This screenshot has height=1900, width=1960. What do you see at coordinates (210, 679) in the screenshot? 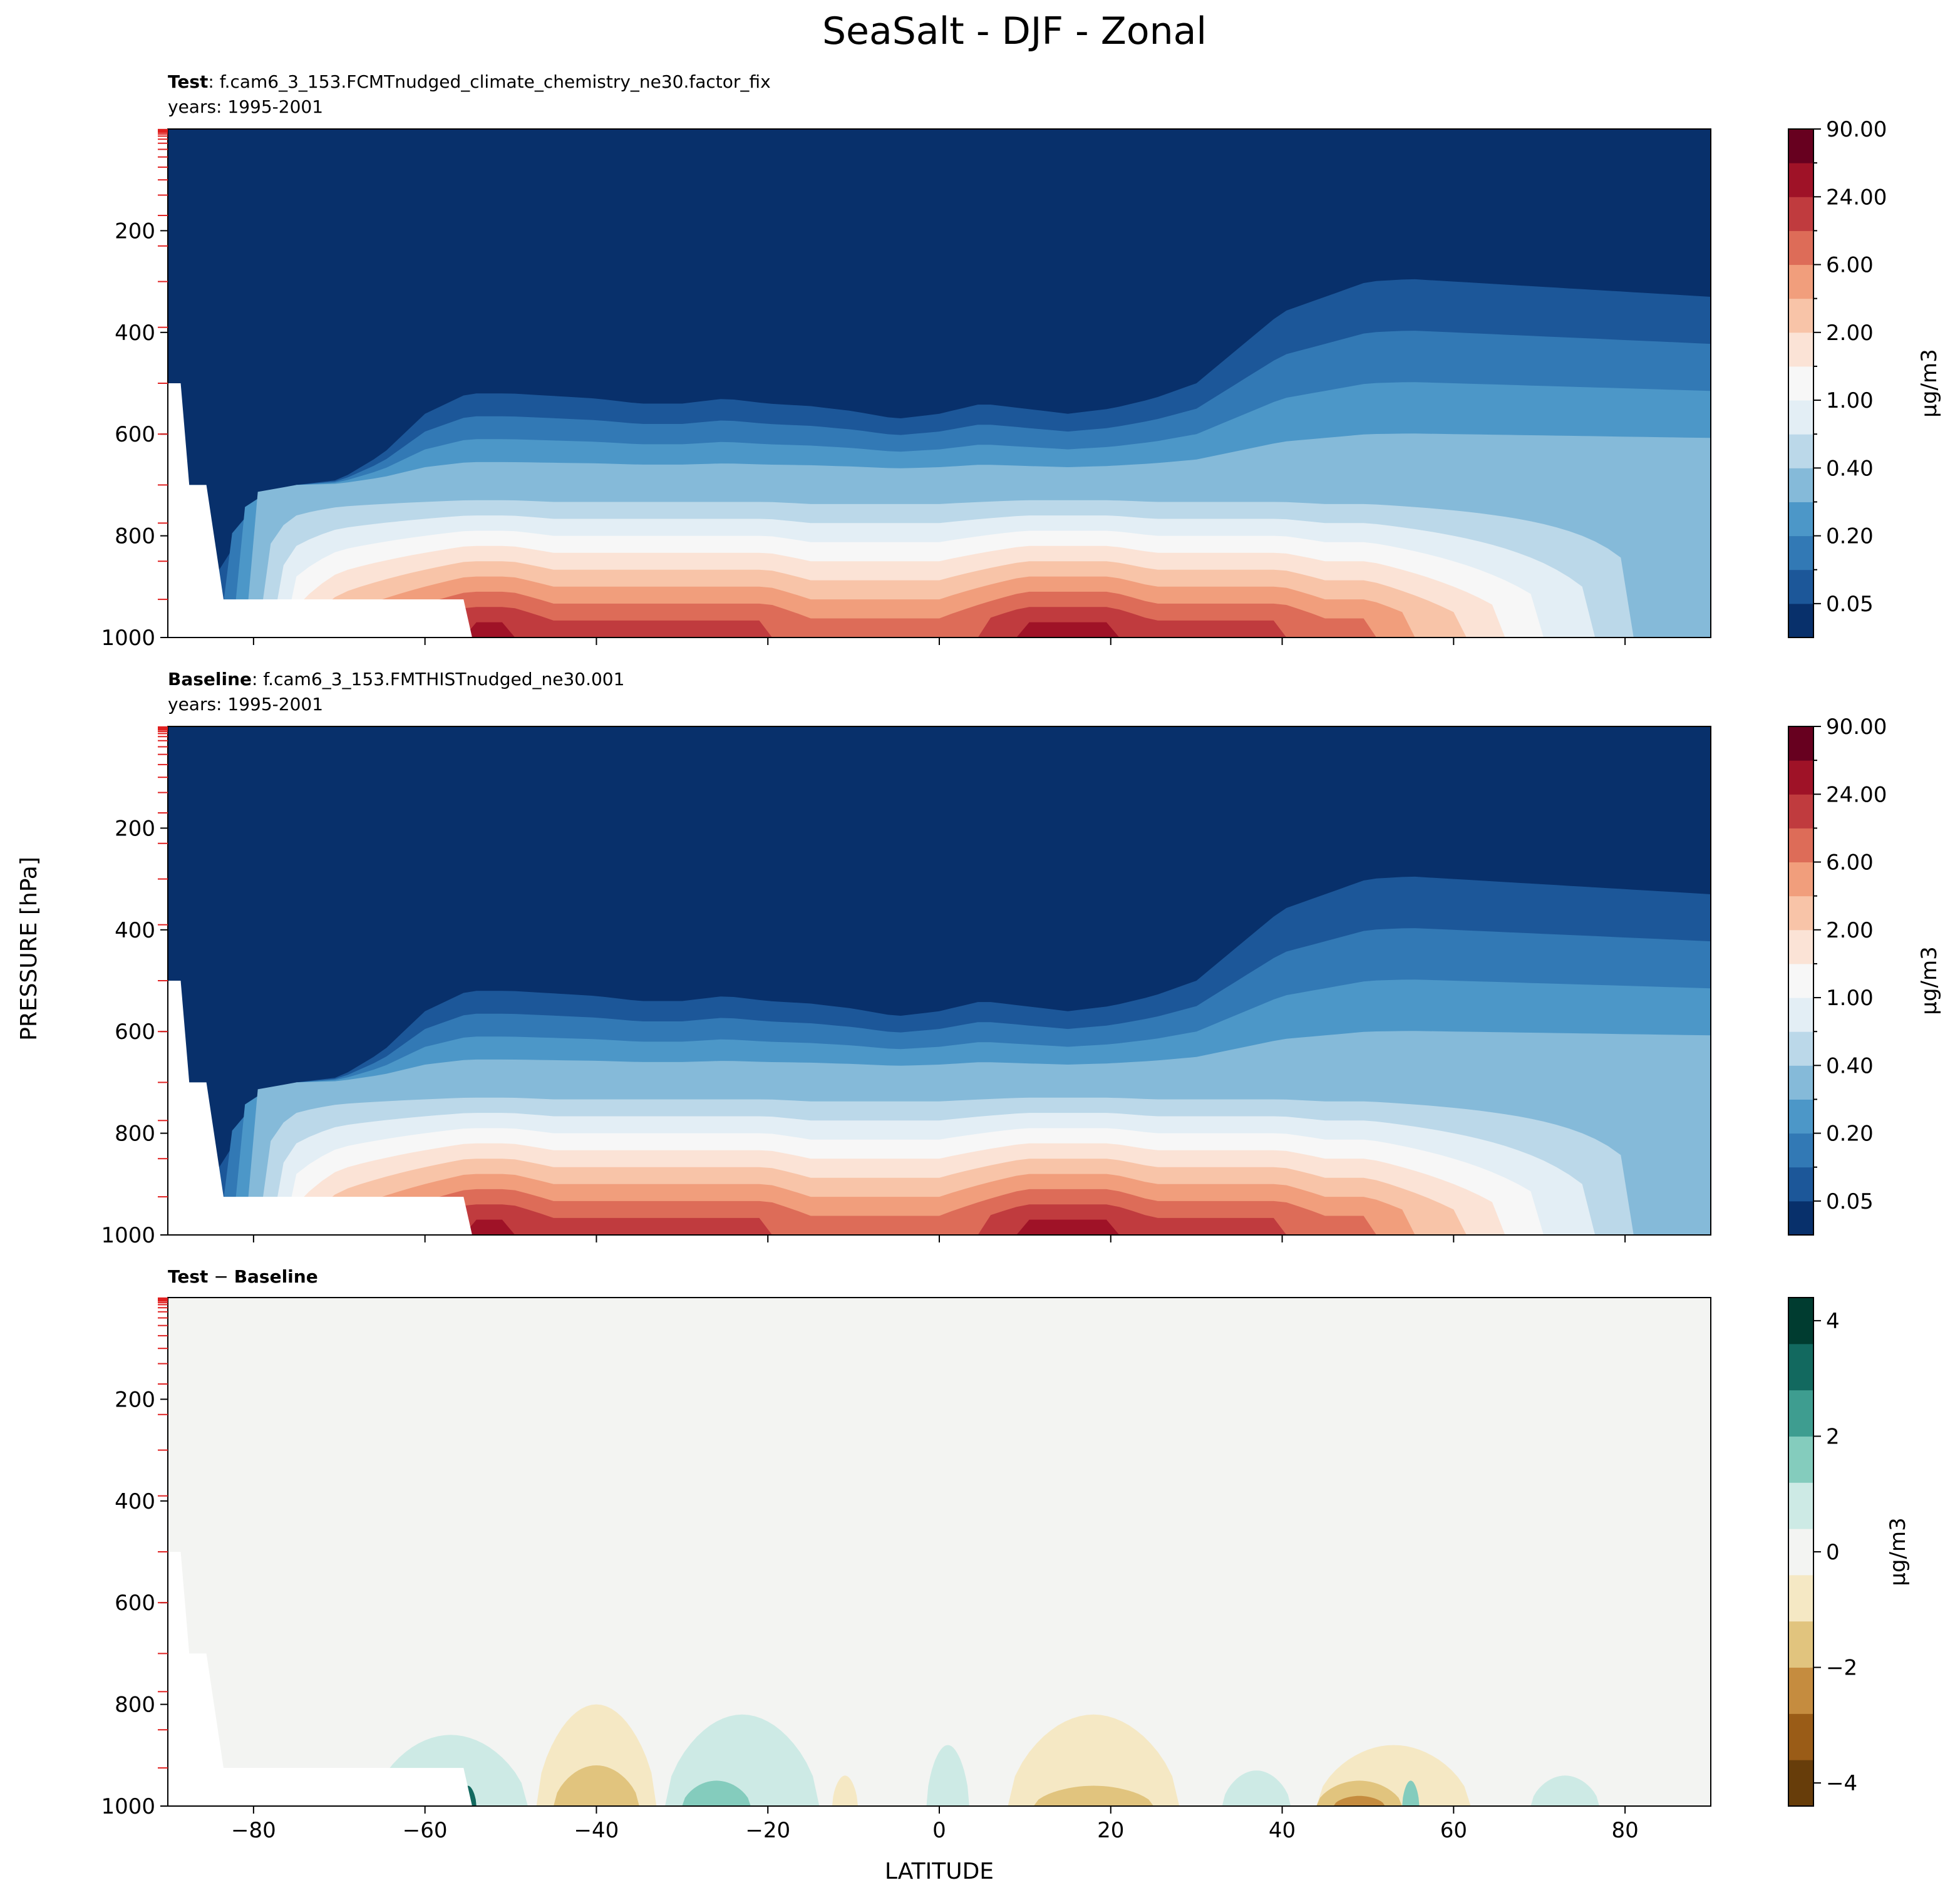
I see `panel-baseline-title-bold: Baseline` at bounding box center [210, 679].